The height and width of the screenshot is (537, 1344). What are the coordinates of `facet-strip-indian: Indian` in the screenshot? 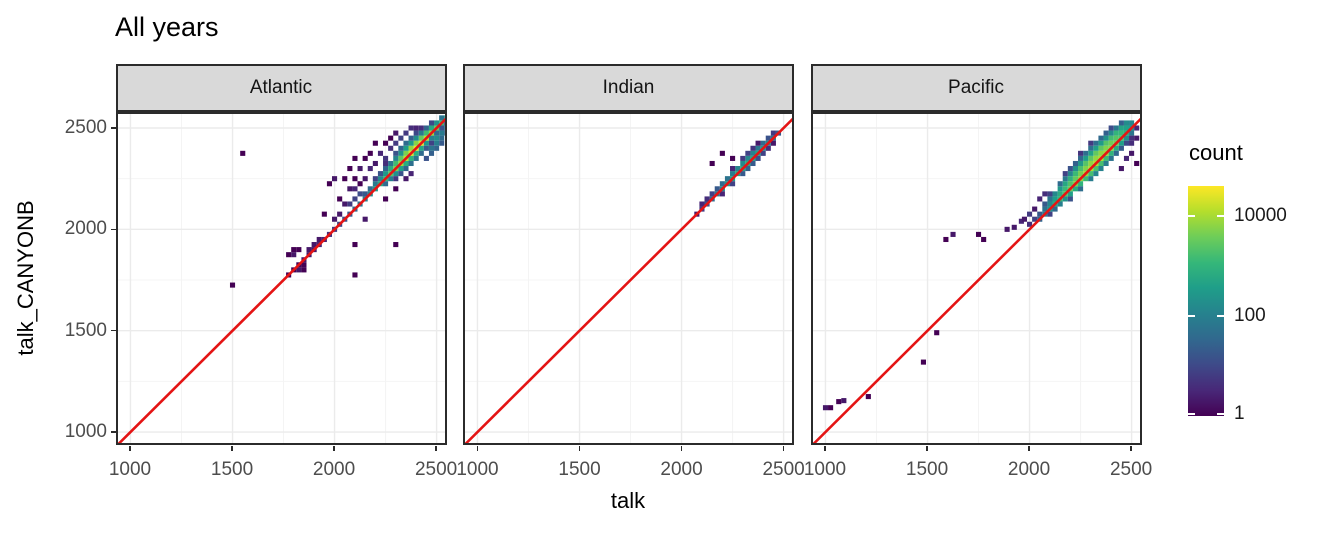 It's located at (628, 88).